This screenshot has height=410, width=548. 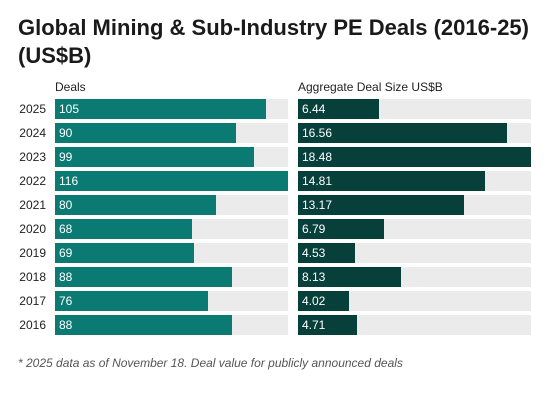 I want to click on deals-bar: 90, so click(x=145, y=133).